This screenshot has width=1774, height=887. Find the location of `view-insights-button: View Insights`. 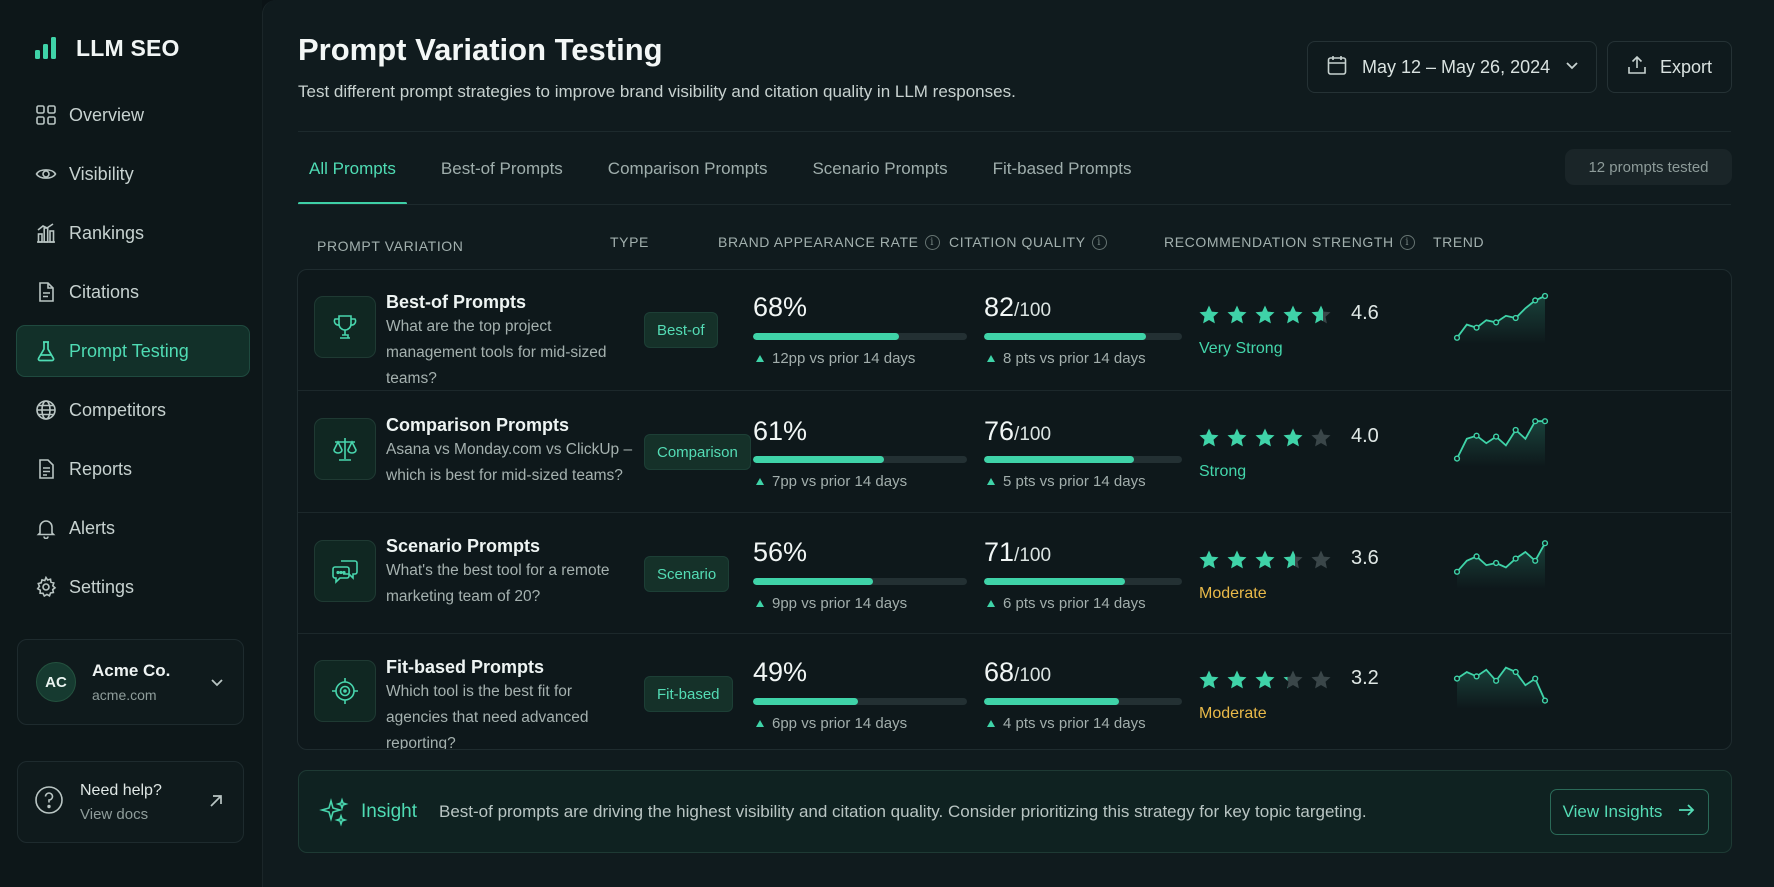

view-insights-button: View Insights is located at coordinates (1629, 812).